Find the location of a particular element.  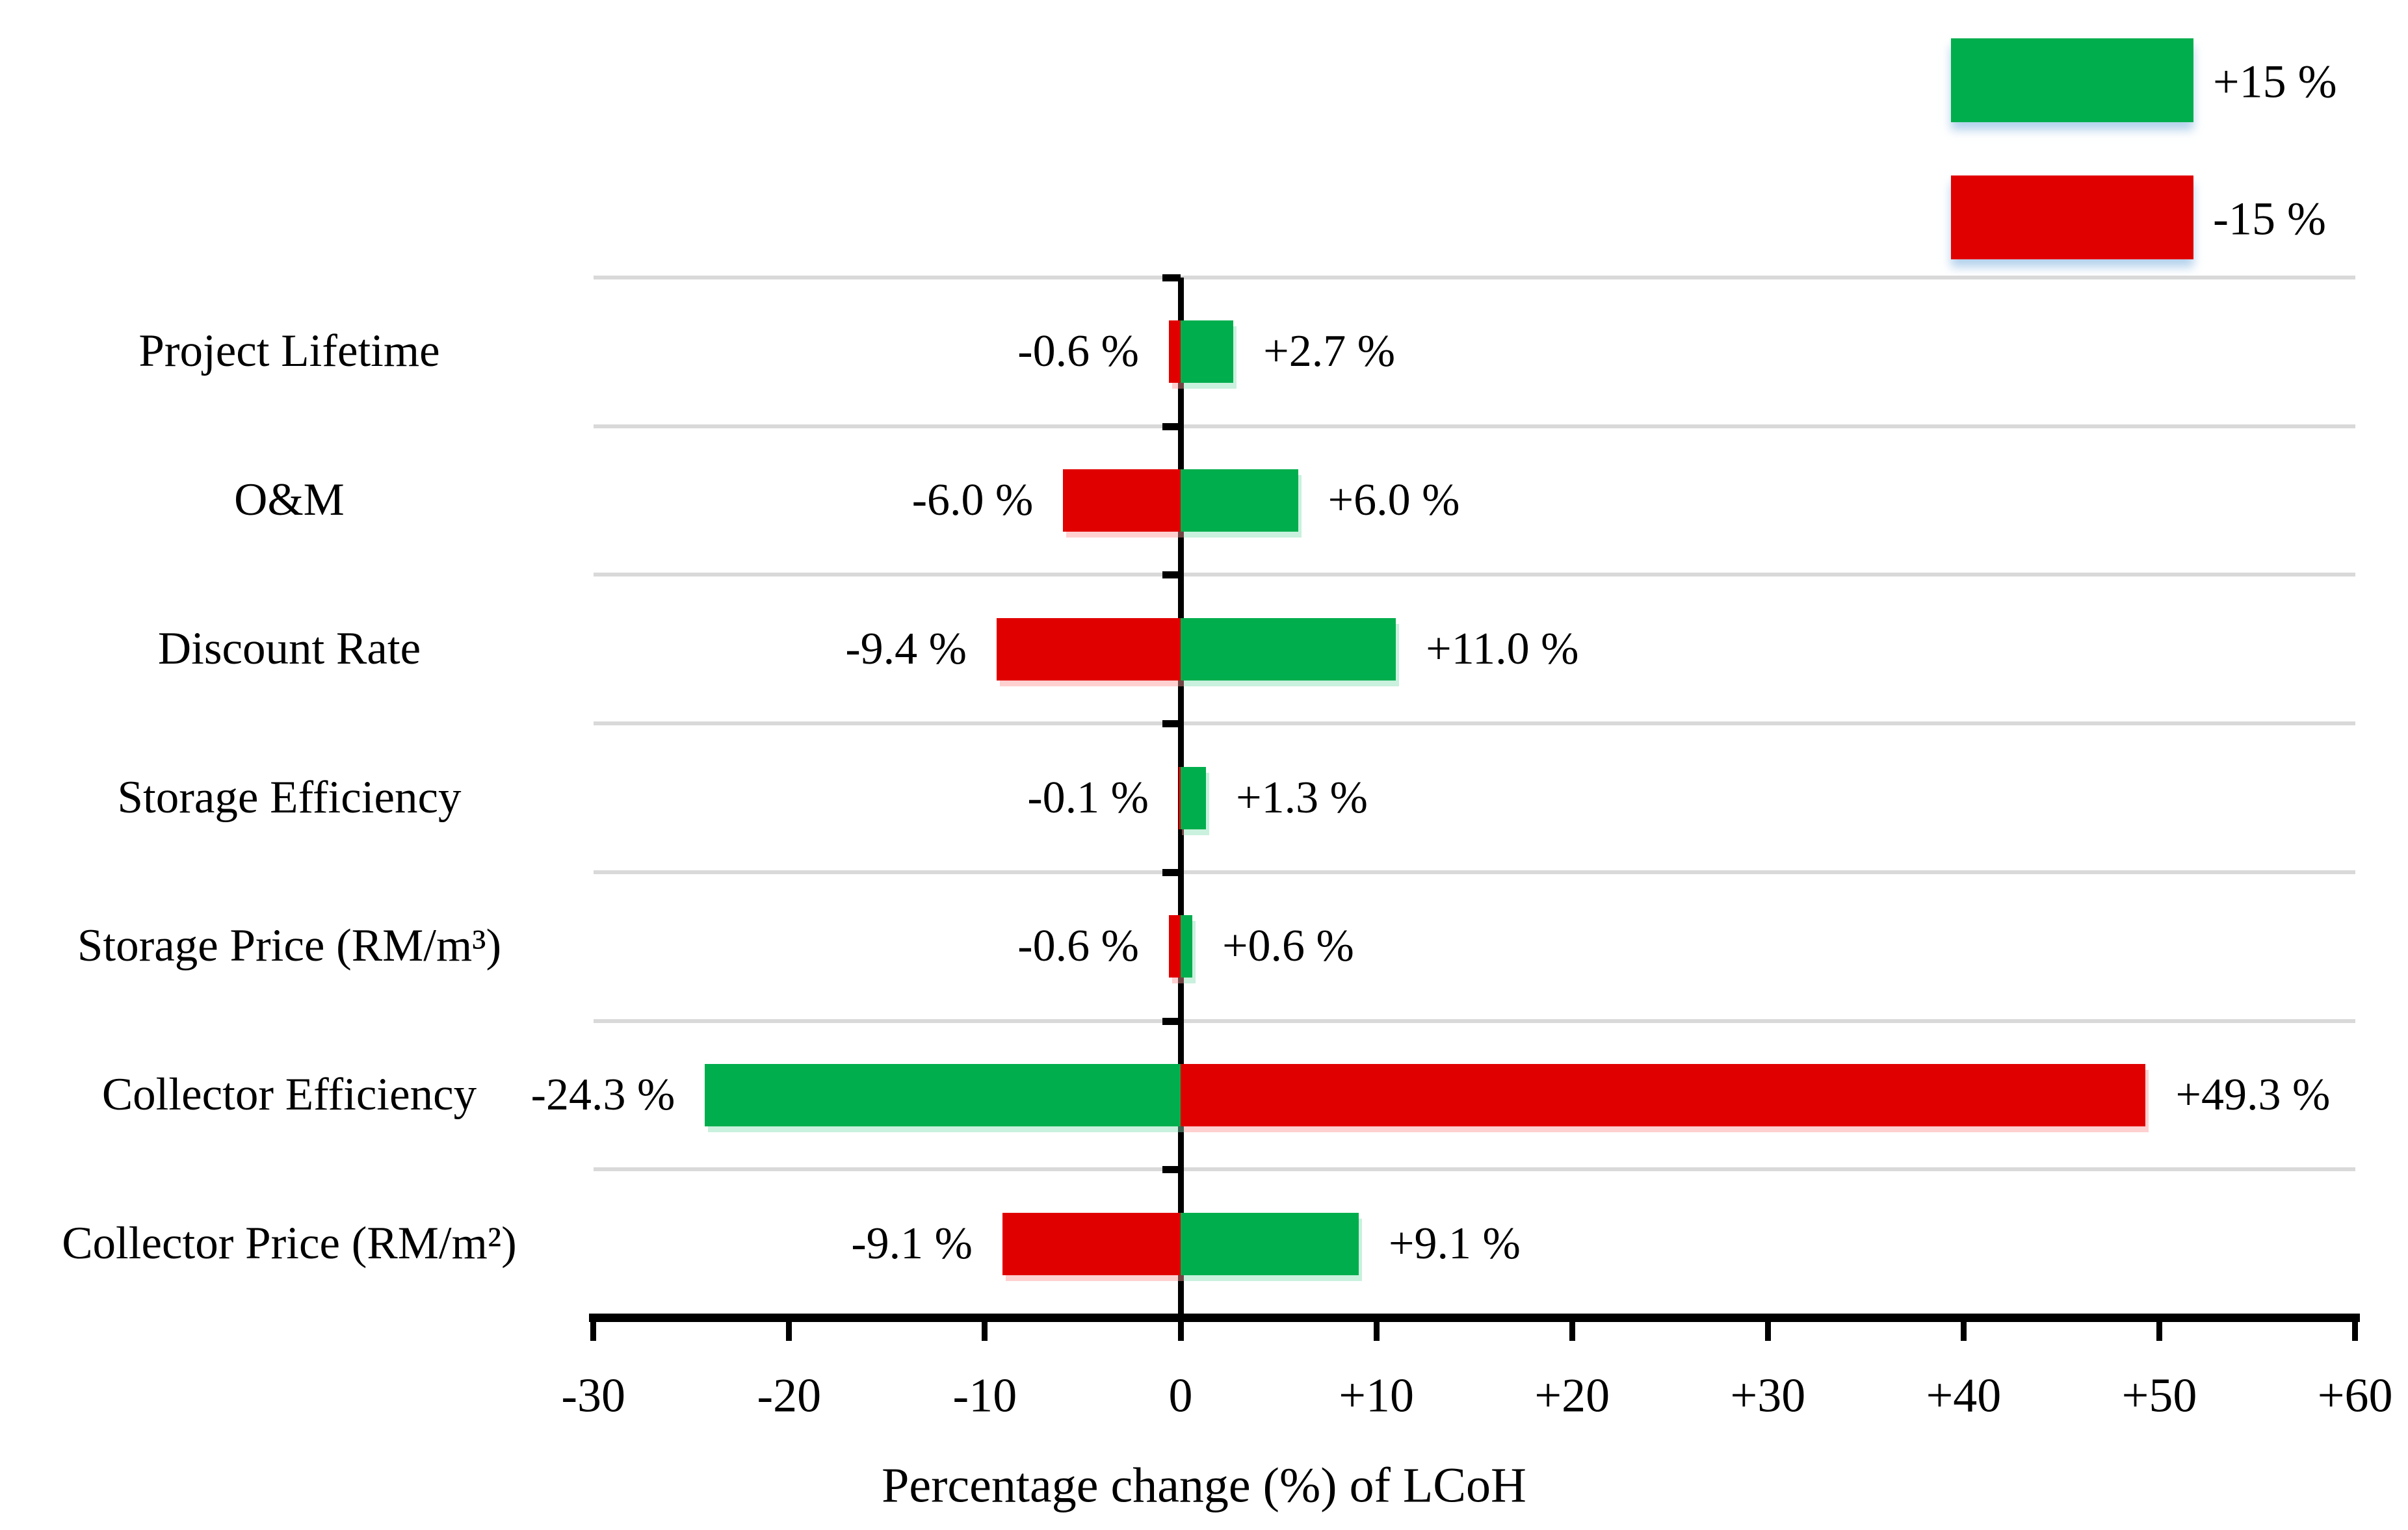

value-label-negative: -9.1 % is located at coordinates (912, 1243).